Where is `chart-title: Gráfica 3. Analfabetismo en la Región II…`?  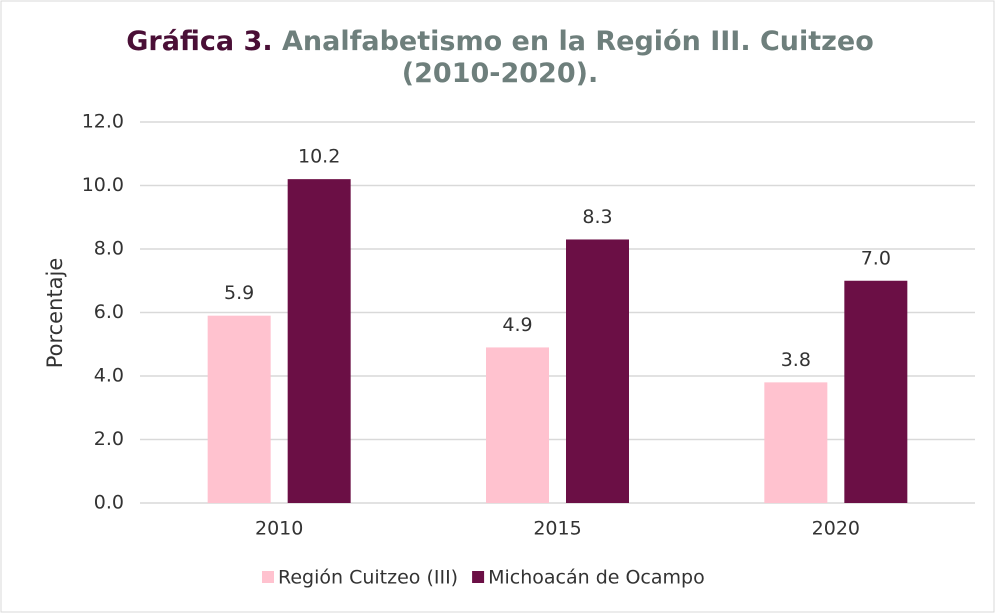
chart-title: Gráfica 3. Analfabetismo en la Región II… is located at coordinates (500, 58).